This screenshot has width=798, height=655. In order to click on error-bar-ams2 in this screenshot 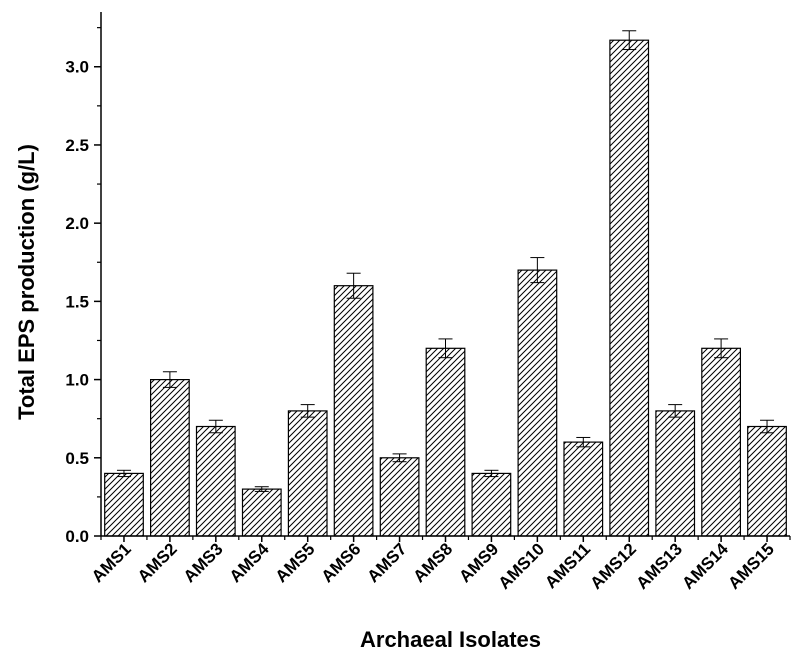, I will do `click(169, 379)`.